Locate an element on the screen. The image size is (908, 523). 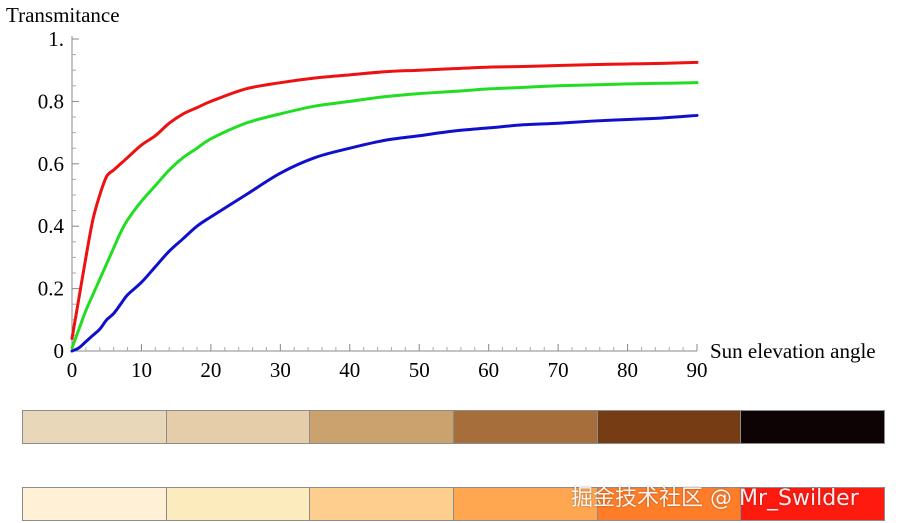
watermark: 掘金技术社区 @ Mr_Swilder is located at coordinates (715, 498).